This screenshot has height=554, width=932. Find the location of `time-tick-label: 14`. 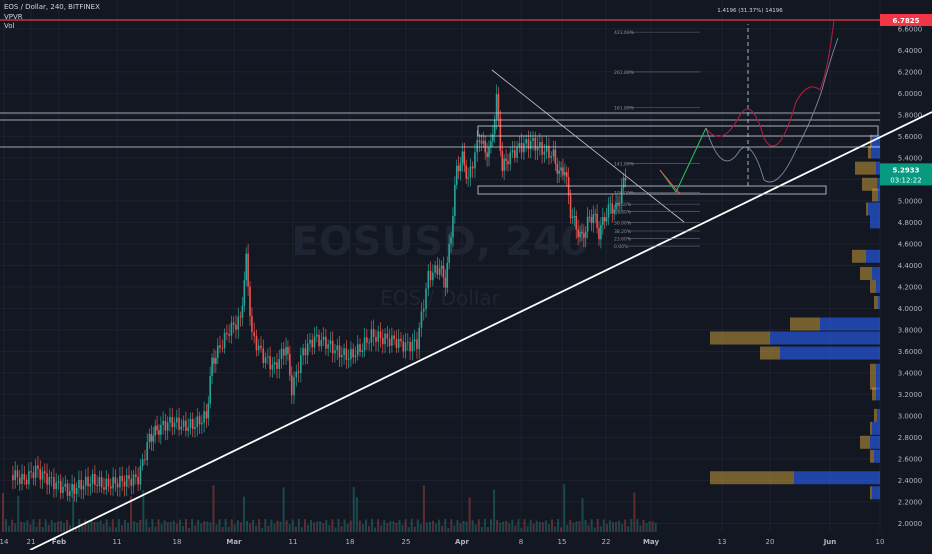

time-tick-label: 14 is located at coordinates (4, 542).